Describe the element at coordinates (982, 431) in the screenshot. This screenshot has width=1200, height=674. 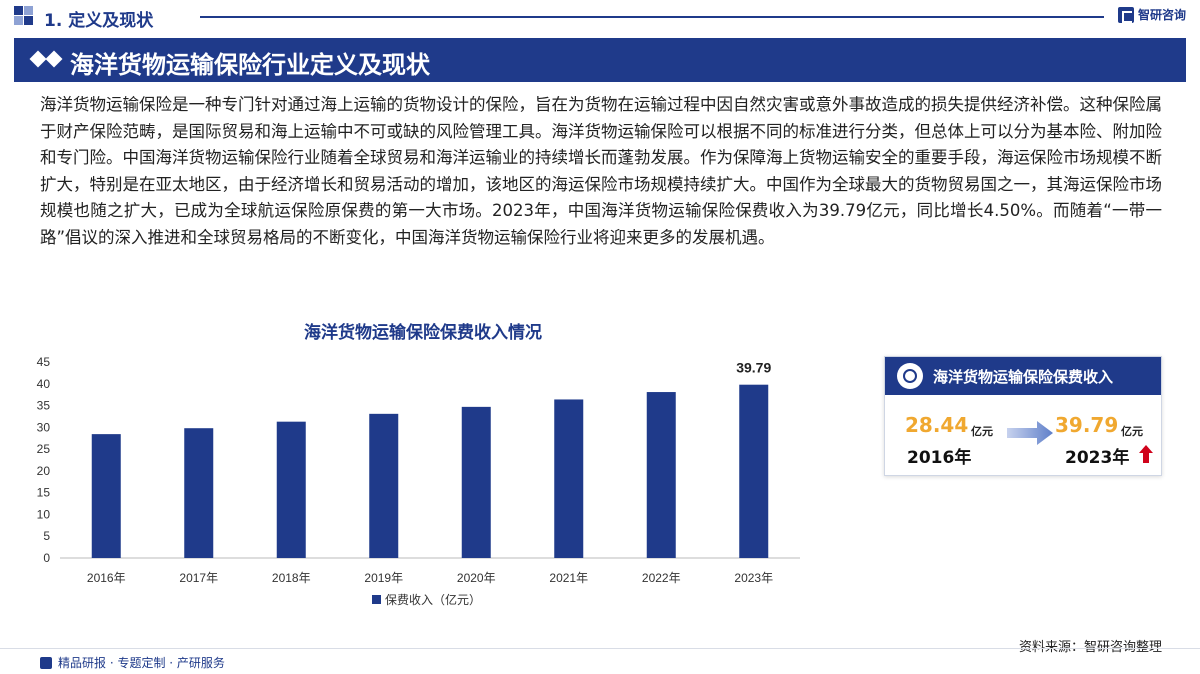
I see `start-unit: 亿元` at that location.